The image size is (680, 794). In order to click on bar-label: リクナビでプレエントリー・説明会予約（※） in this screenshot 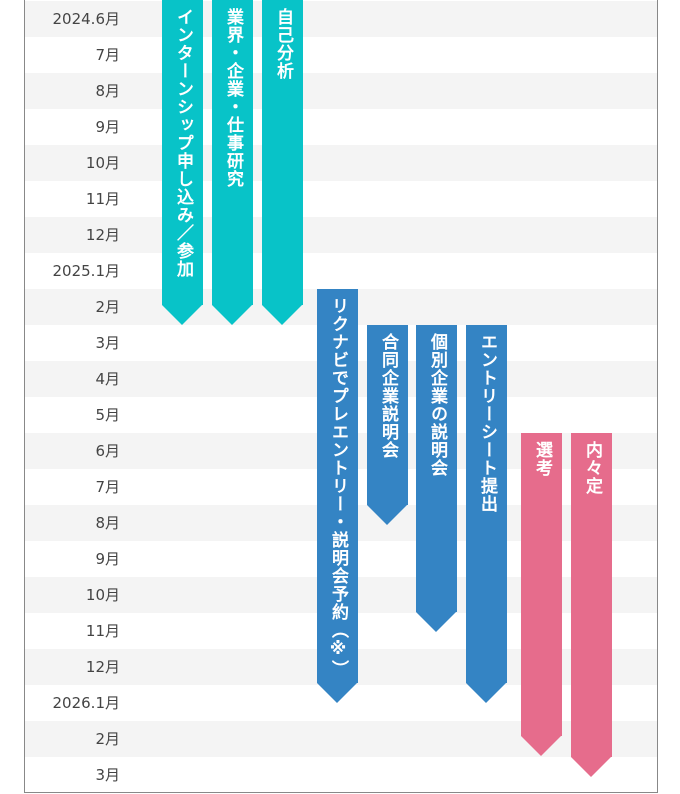, I will do `click(338, 487)`.